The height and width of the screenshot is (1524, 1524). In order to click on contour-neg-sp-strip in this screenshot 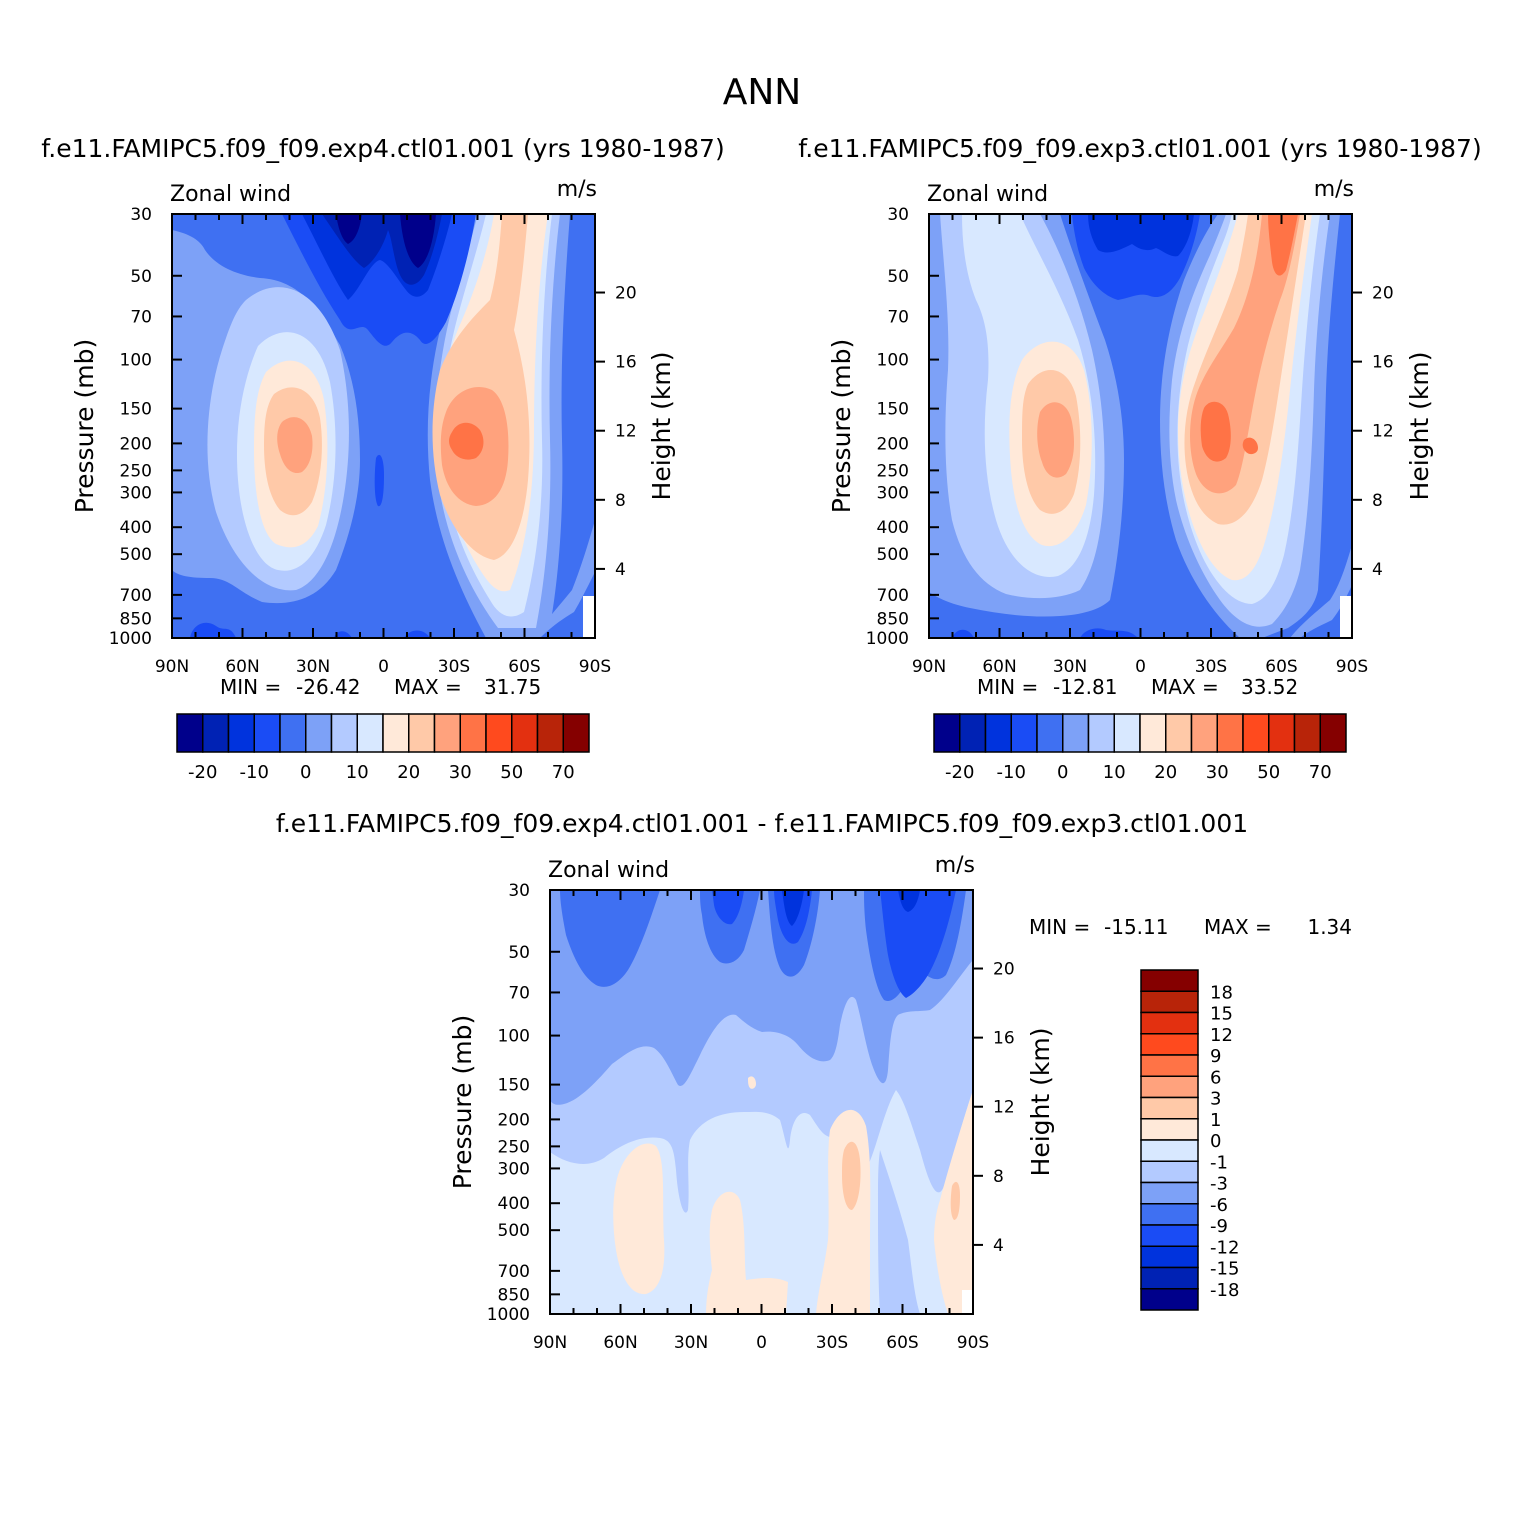, I will do `click(899, 1232)`.